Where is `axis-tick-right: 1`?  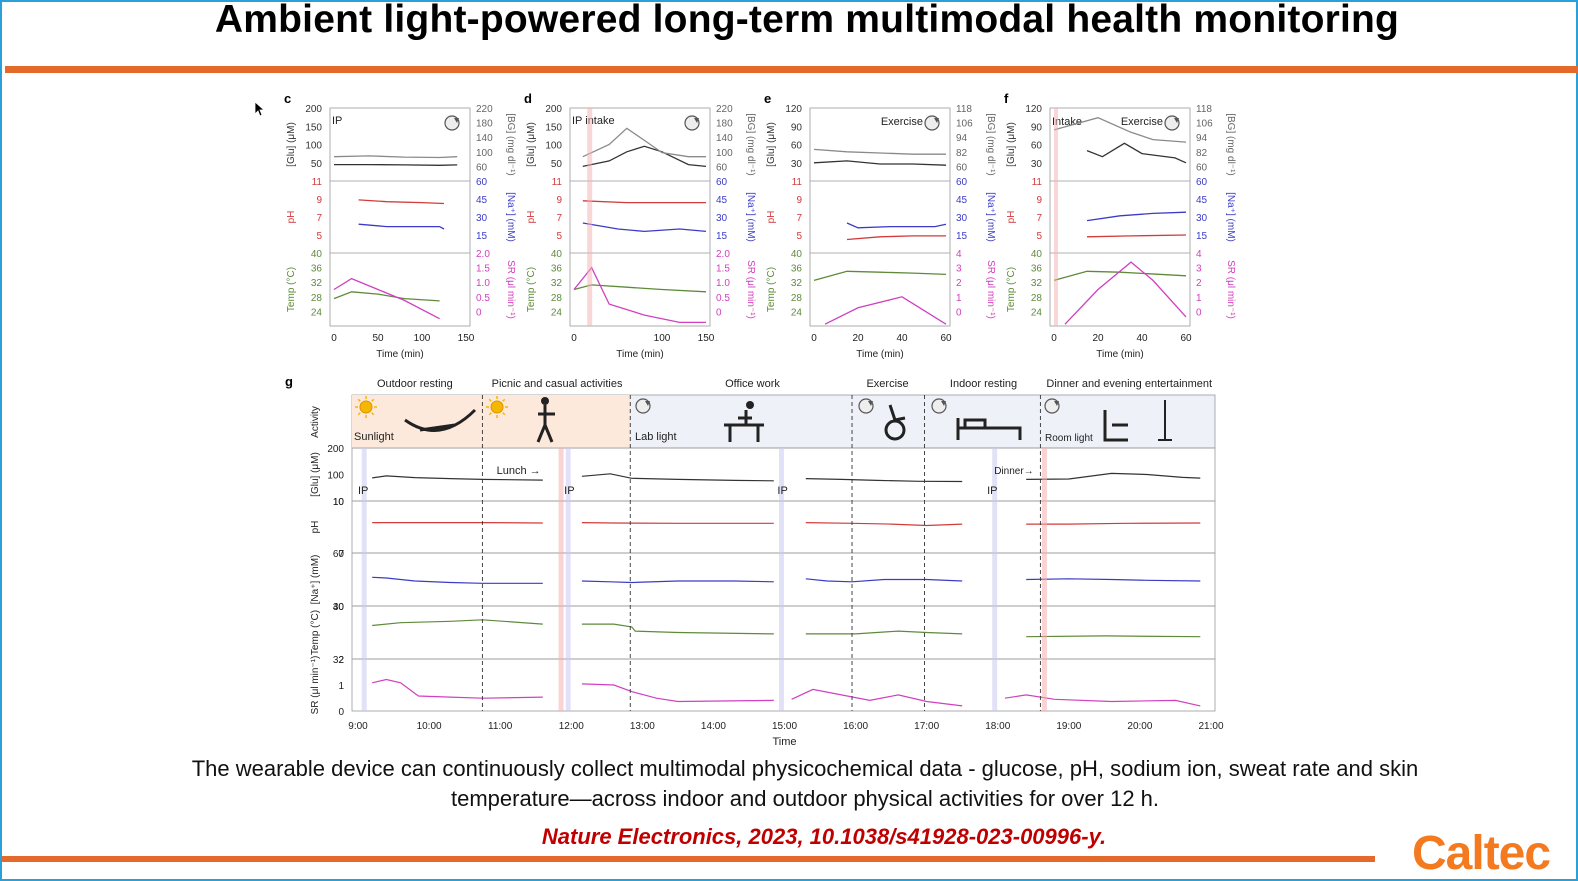
axis-tick-right: 1 is located at coordinates (959, 298).